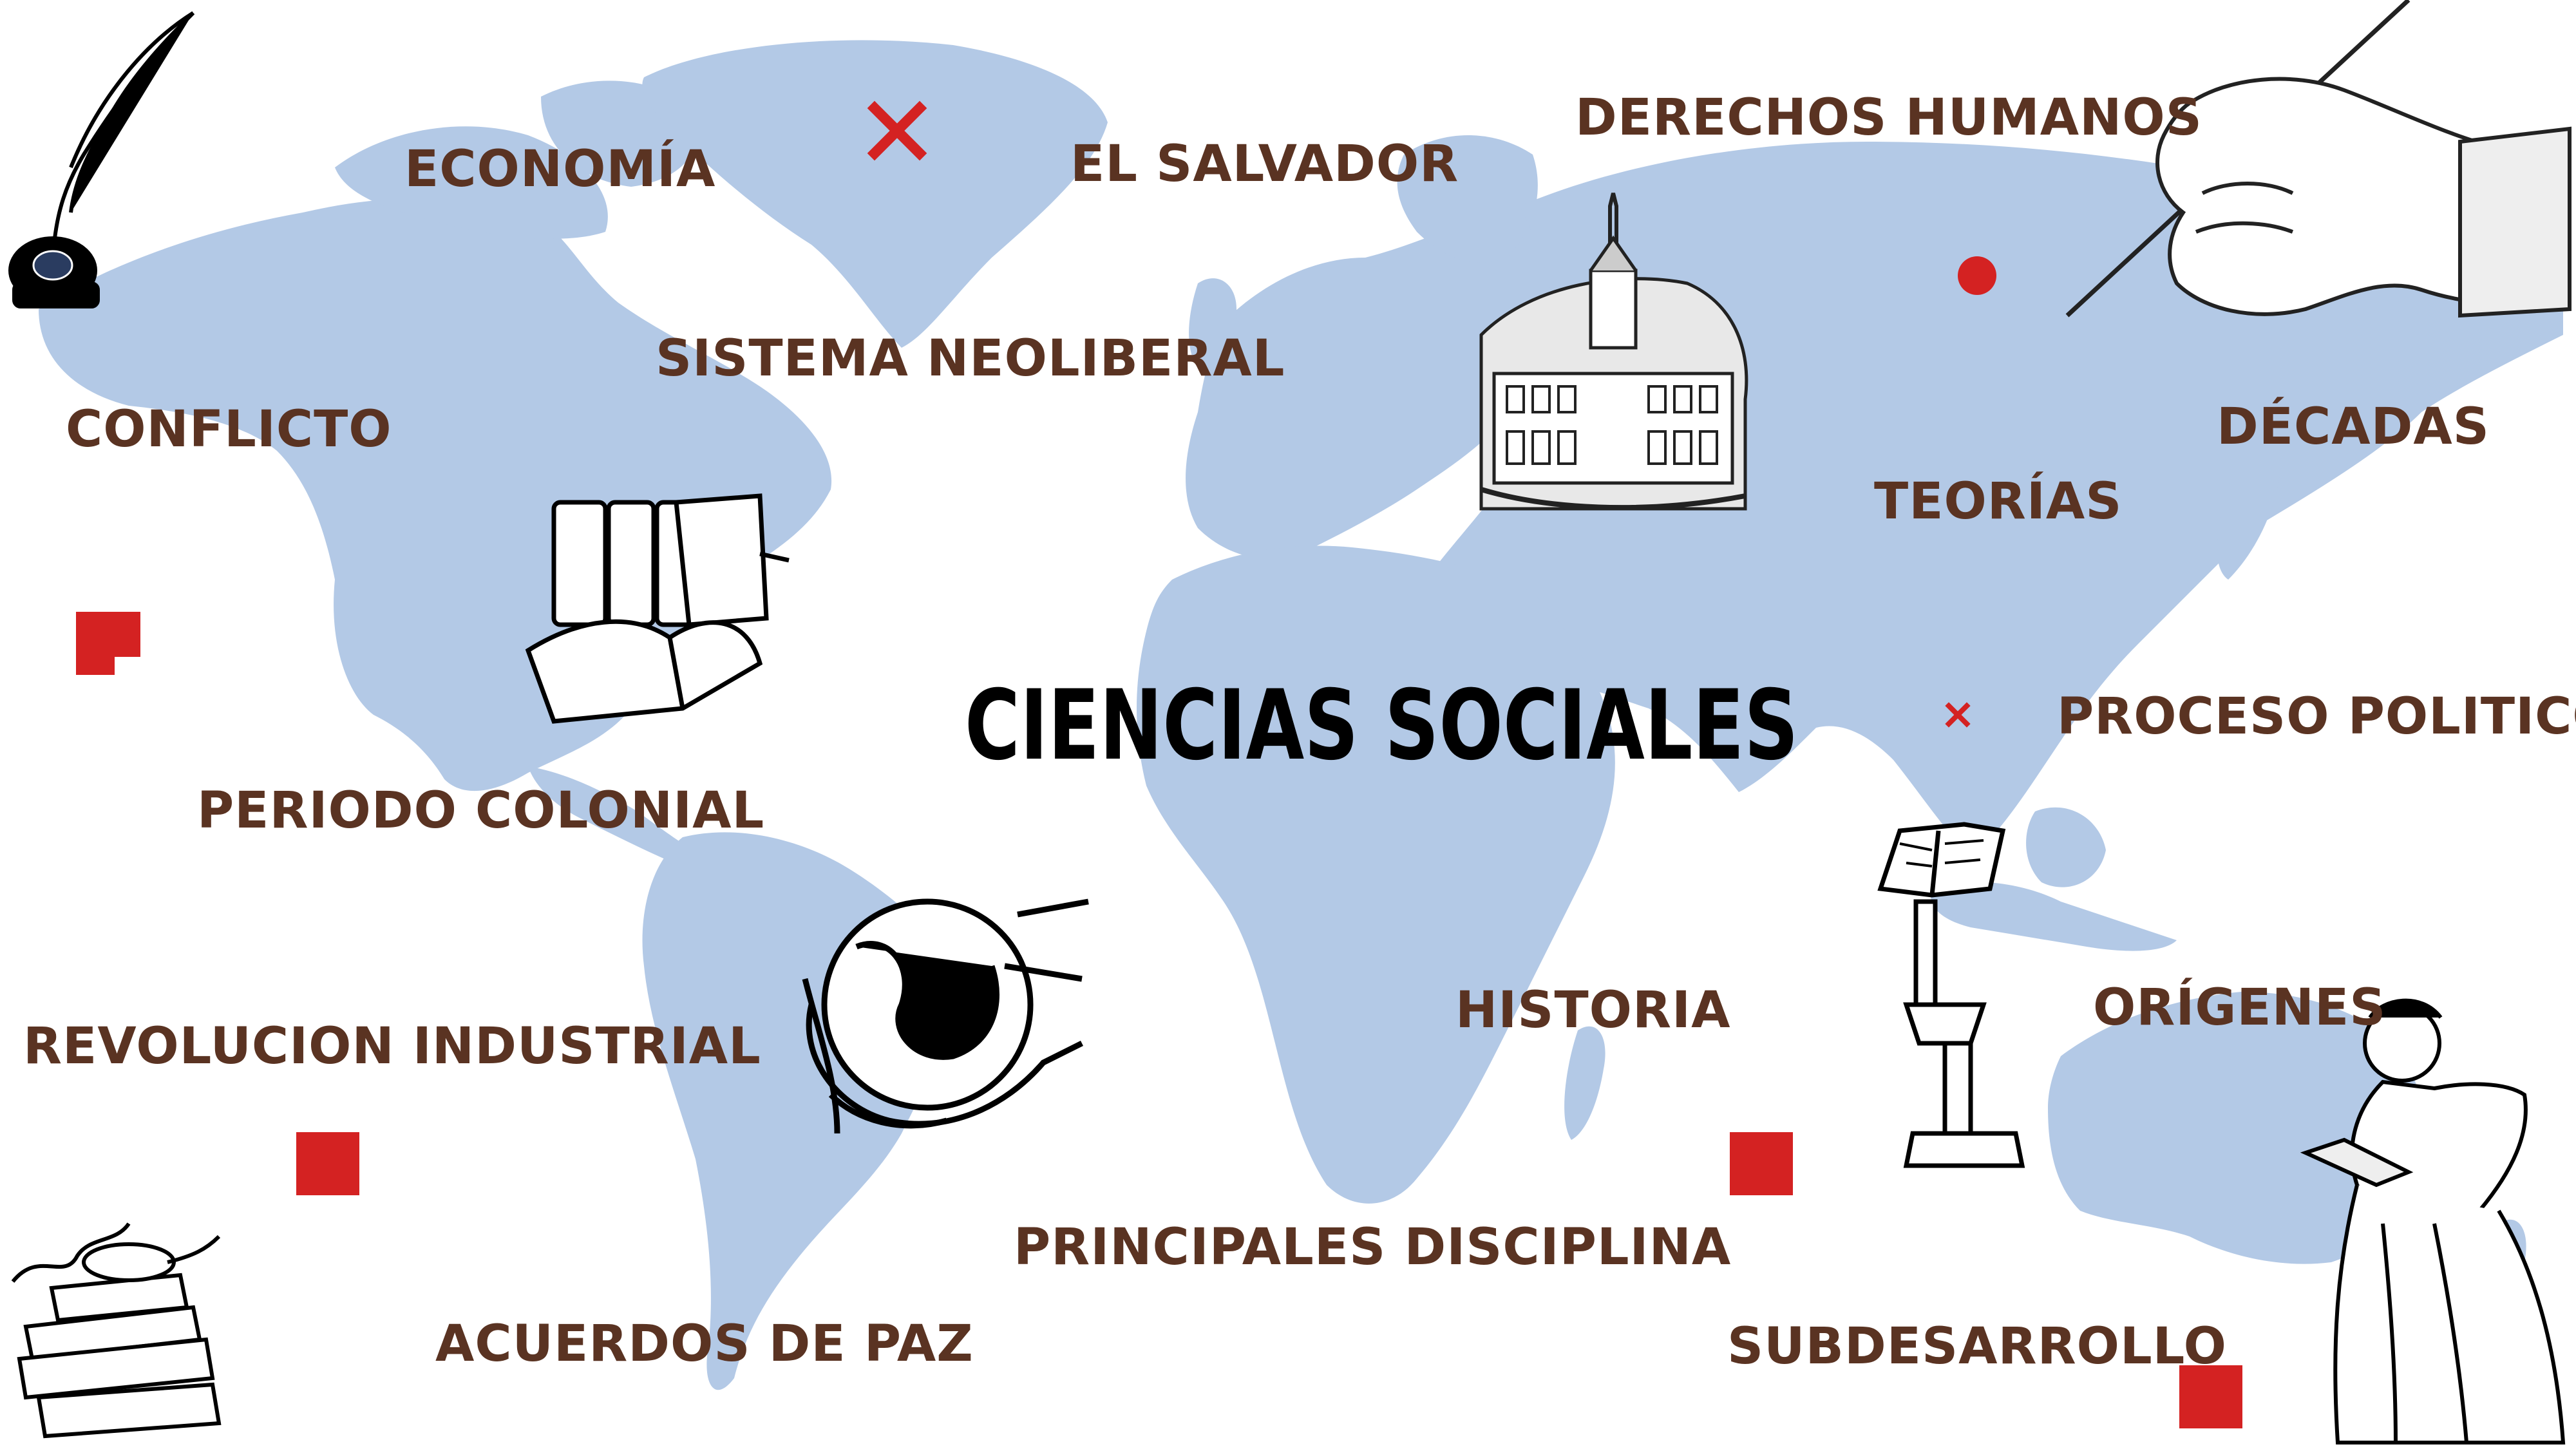 The image size is (2576, 1449). Describe the element at coordinates (971, 359) in the screenshot. I see `term-sistema-neoliberal: SISTEMA NEOLIBERAL` at that location.